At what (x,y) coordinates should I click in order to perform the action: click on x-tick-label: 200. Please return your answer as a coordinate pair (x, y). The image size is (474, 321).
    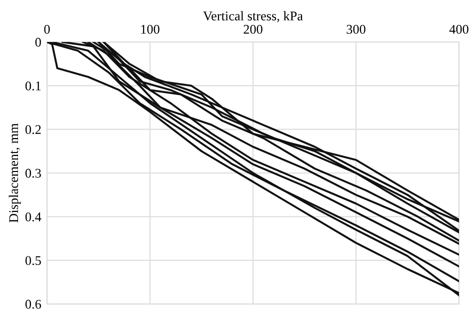
    Looking at the image, I should click on (253, 29).